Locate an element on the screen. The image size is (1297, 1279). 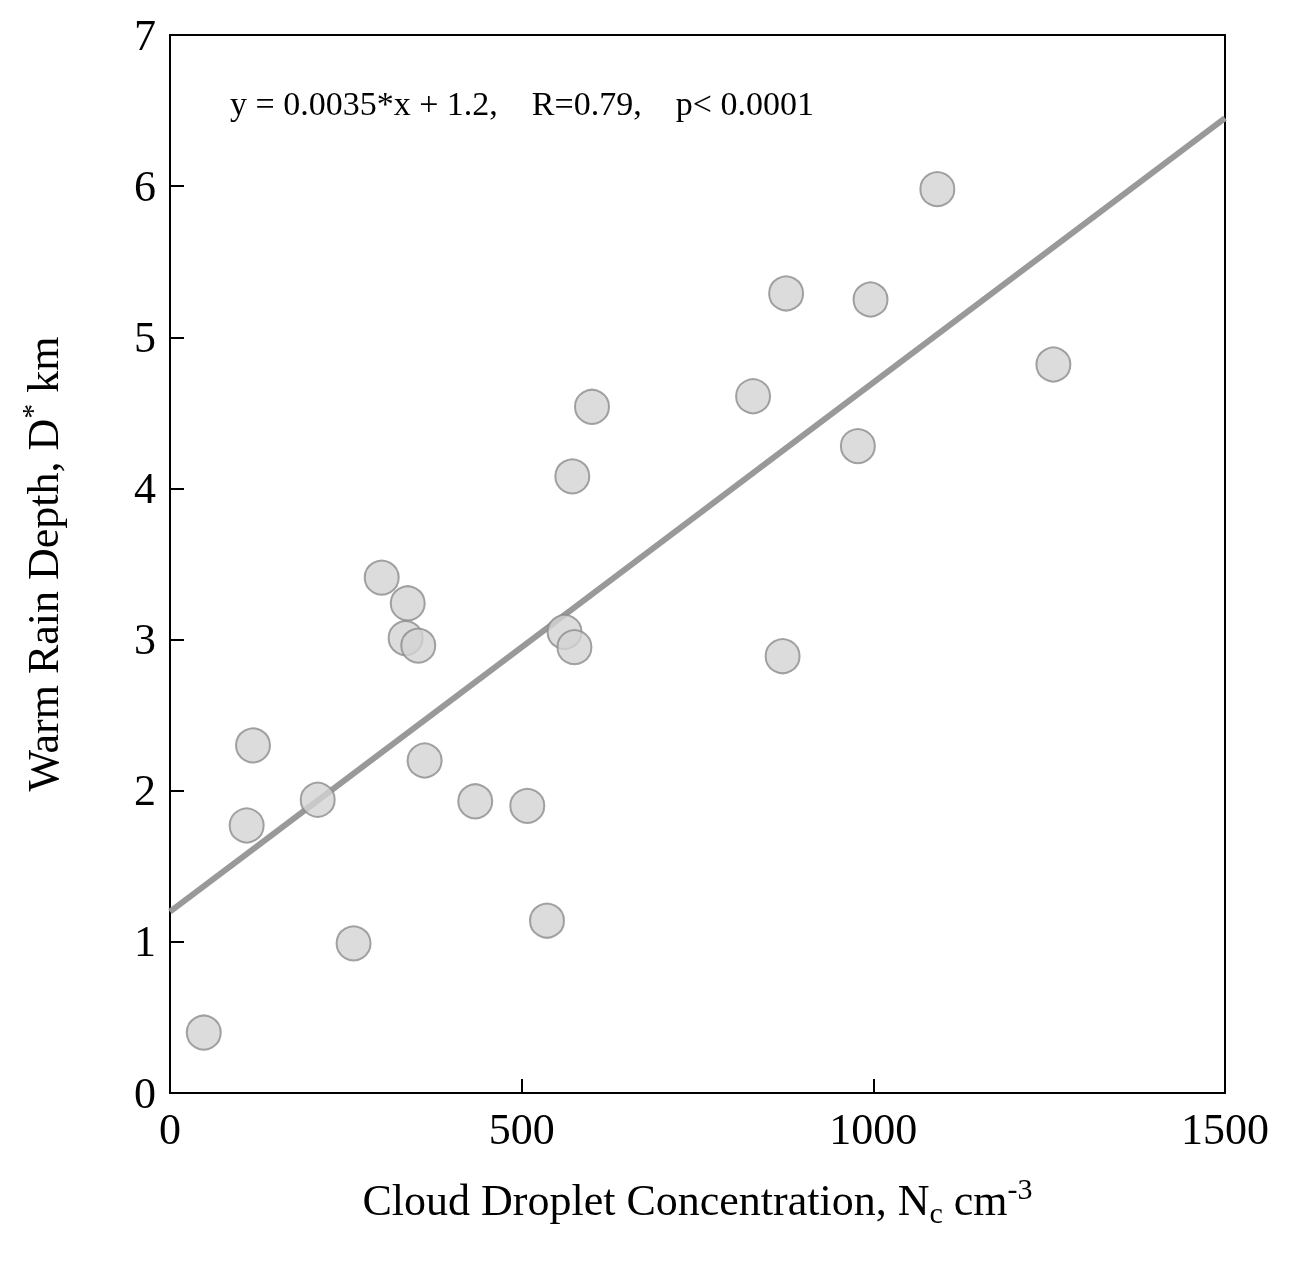
y-tick-label: 6 is located at coordinates (145, 186).